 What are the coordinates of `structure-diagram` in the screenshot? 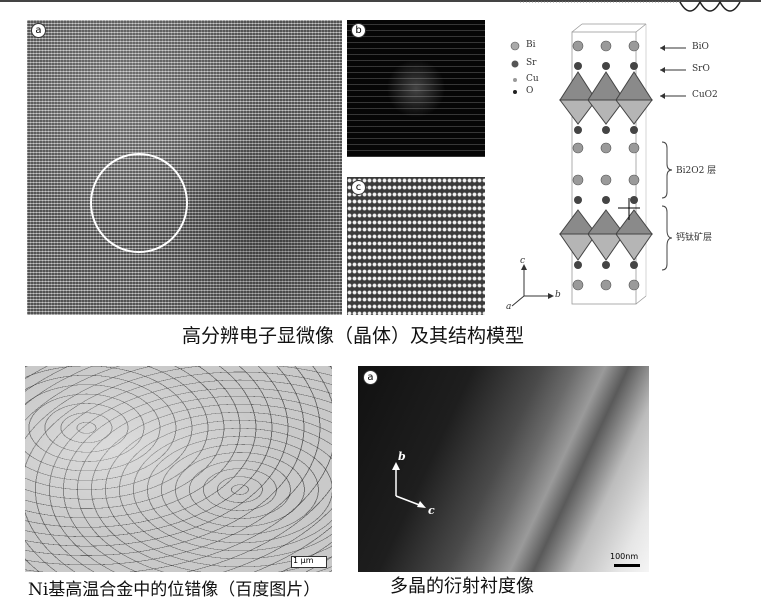 It's located at (598, 165).